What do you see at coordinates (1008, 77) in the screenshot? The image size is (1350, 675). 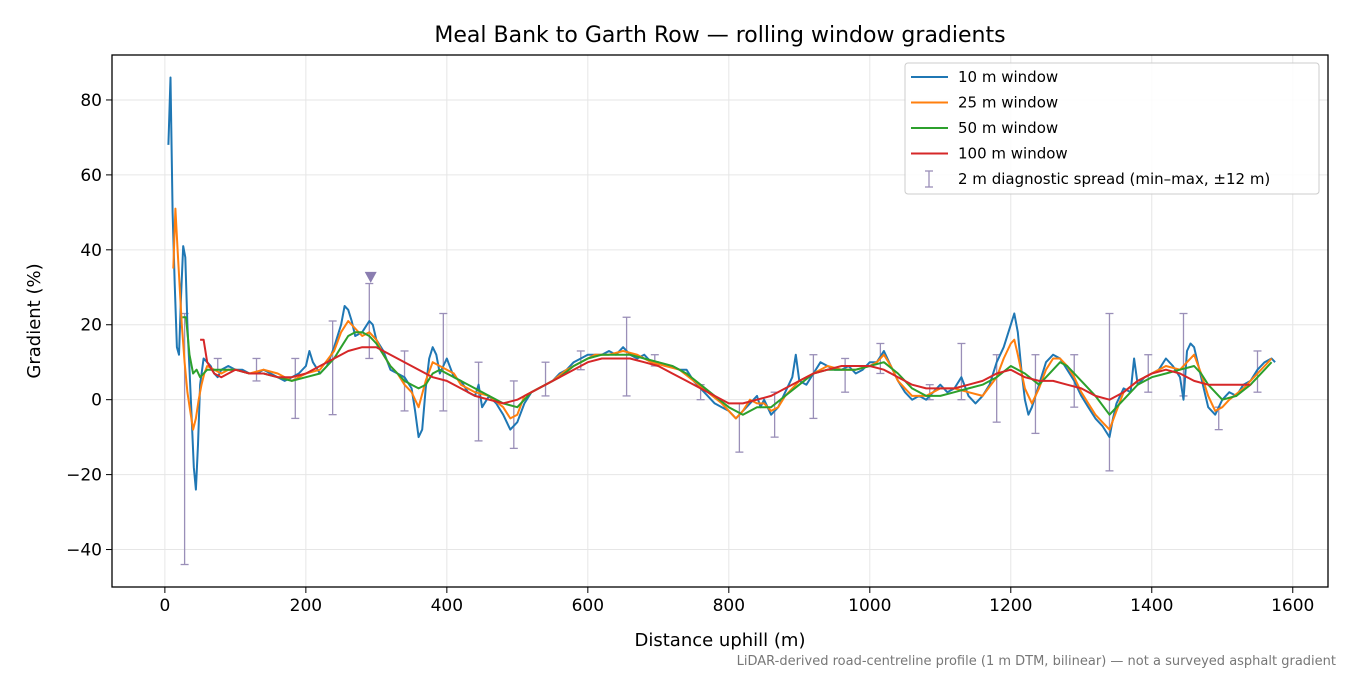 I see `legend-label: 10 m window` at bounding box center [1008, 77].